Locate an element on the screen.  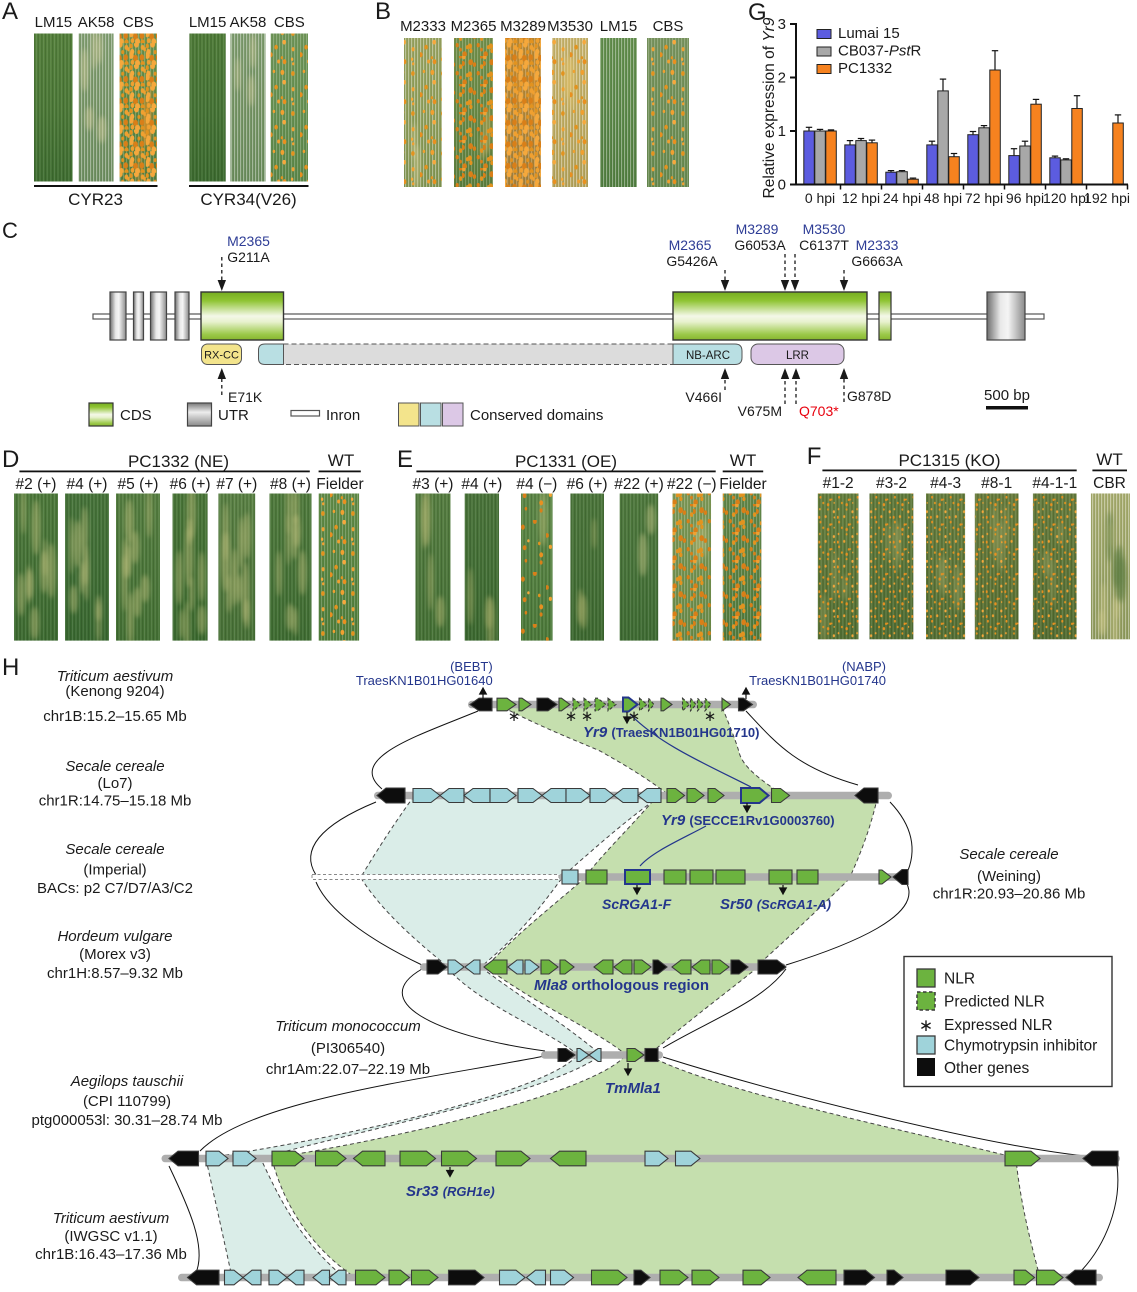
svg-text: V675M is located at coordinates (760, 411).